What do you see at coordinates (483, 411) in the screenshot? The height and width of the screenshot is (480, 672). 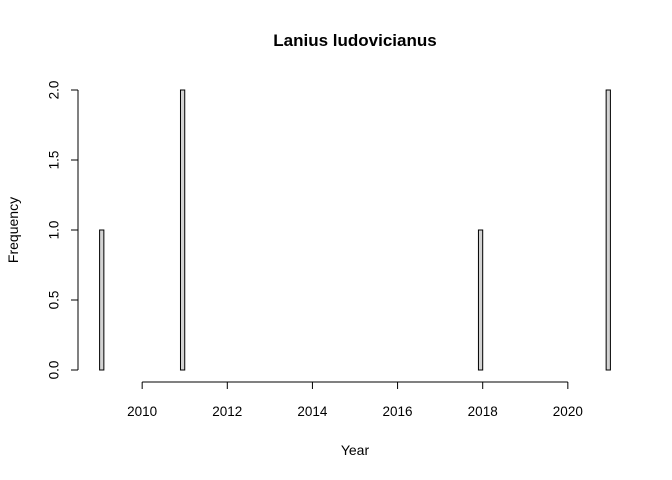 I see `x-tick-label: 2018` at bounding box center [483, 411].